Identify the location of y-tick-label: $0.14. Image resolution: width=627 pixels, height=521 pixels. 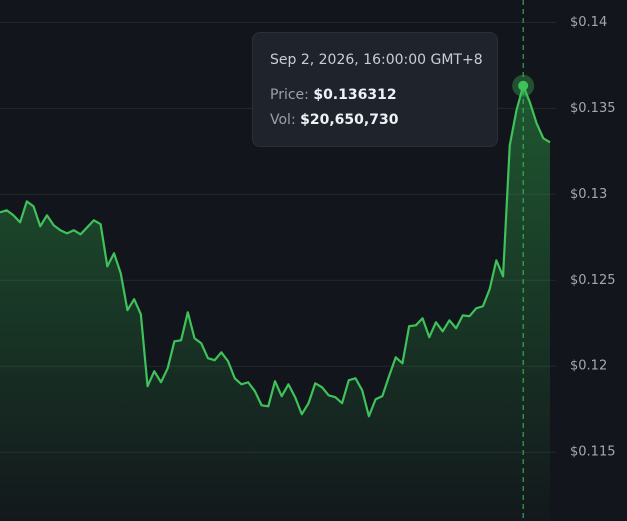
(588, 22).